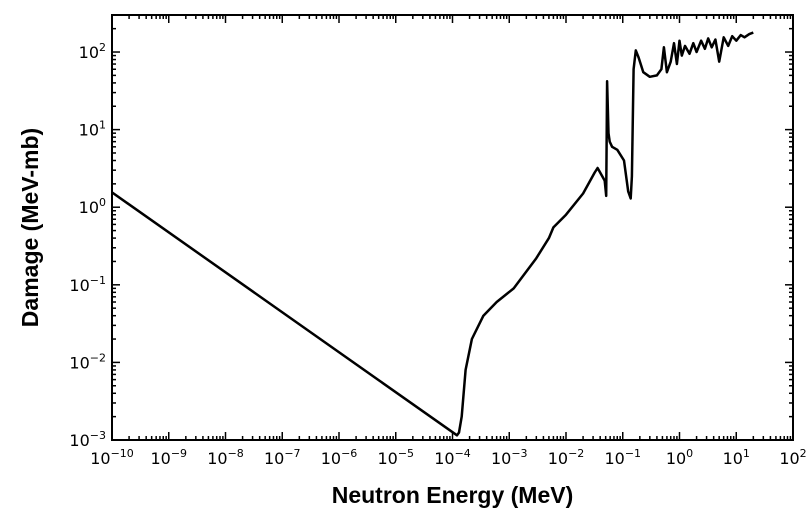 The height and width of the screenshot is (510, 811). What do you see at coordinates (30, 227) in the screenshot?
I see `y-axis-title: Damage (MeV-mb)` at bounding box center [30, 227].